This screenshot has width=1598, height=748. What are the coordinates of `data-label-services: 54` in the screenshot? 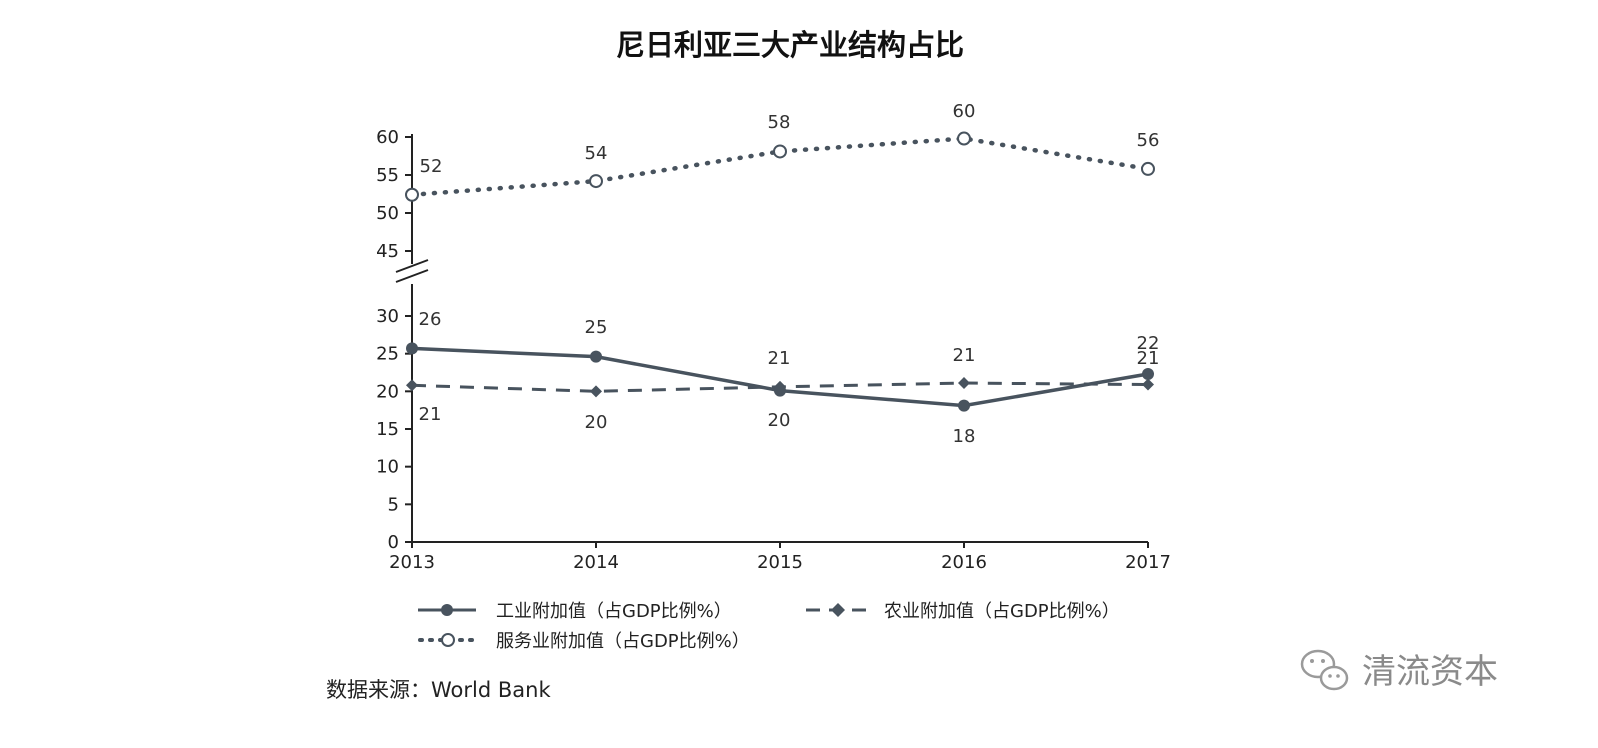 It's located at (596, 153).